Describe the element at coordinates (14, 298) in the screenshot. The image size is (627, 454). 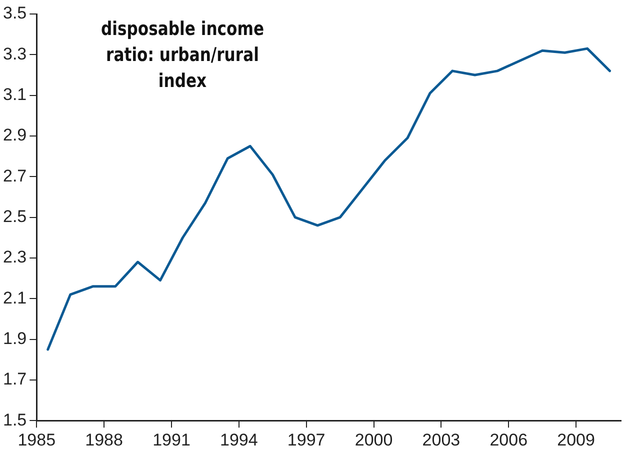
I see `y-tick-label: 2.1` at that location.